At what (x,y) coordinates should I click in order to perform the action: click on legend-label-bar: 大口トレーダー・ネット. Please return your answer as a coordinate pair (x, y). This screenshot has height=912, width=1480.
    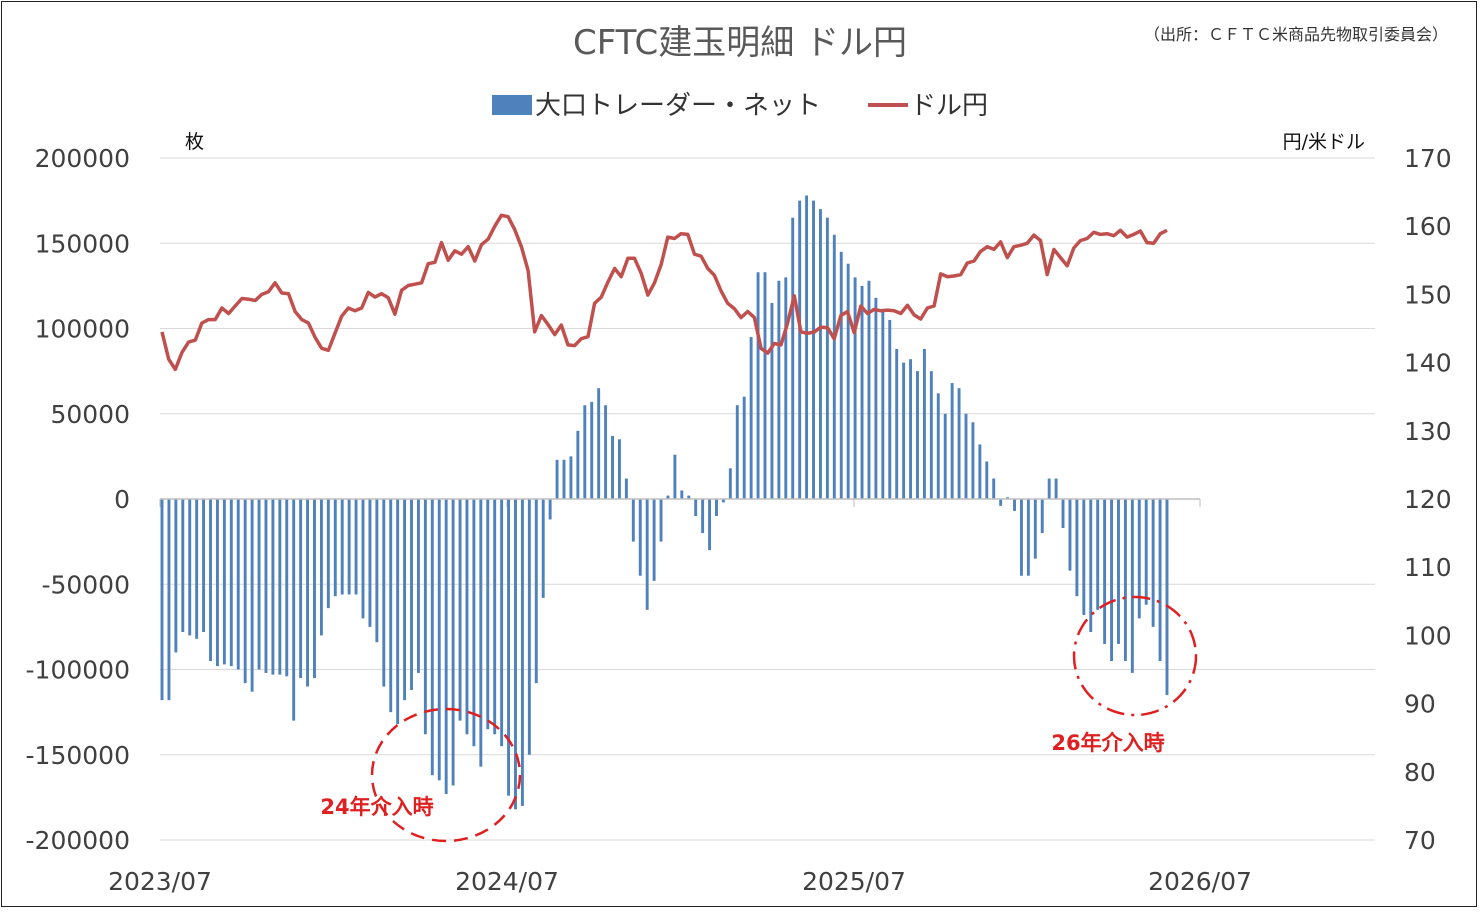
    Looking at the image, I should click on (678, 106).